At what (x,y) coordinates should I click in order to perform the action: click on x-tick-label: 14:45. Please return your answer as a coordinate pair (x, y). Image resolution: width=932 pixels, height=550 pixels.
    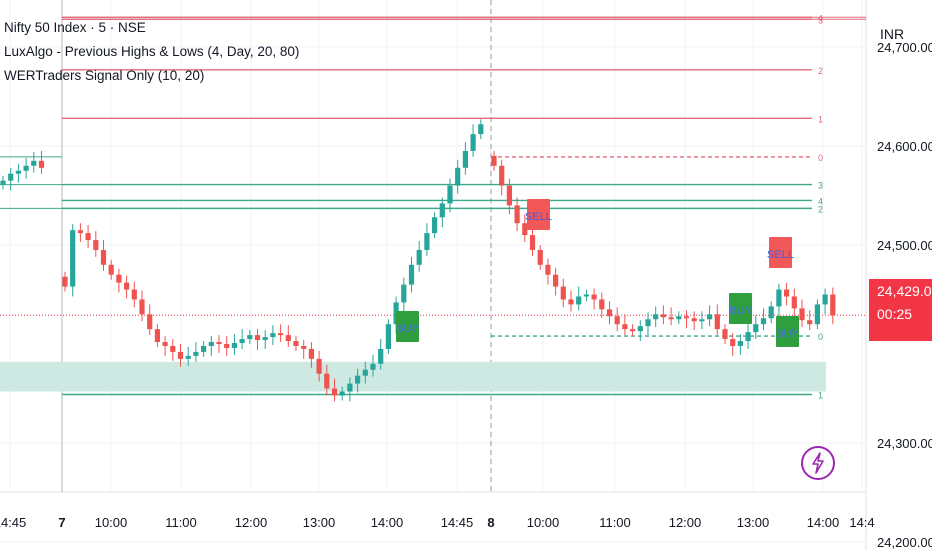
    Looking at the image, I should click on (13, 522).